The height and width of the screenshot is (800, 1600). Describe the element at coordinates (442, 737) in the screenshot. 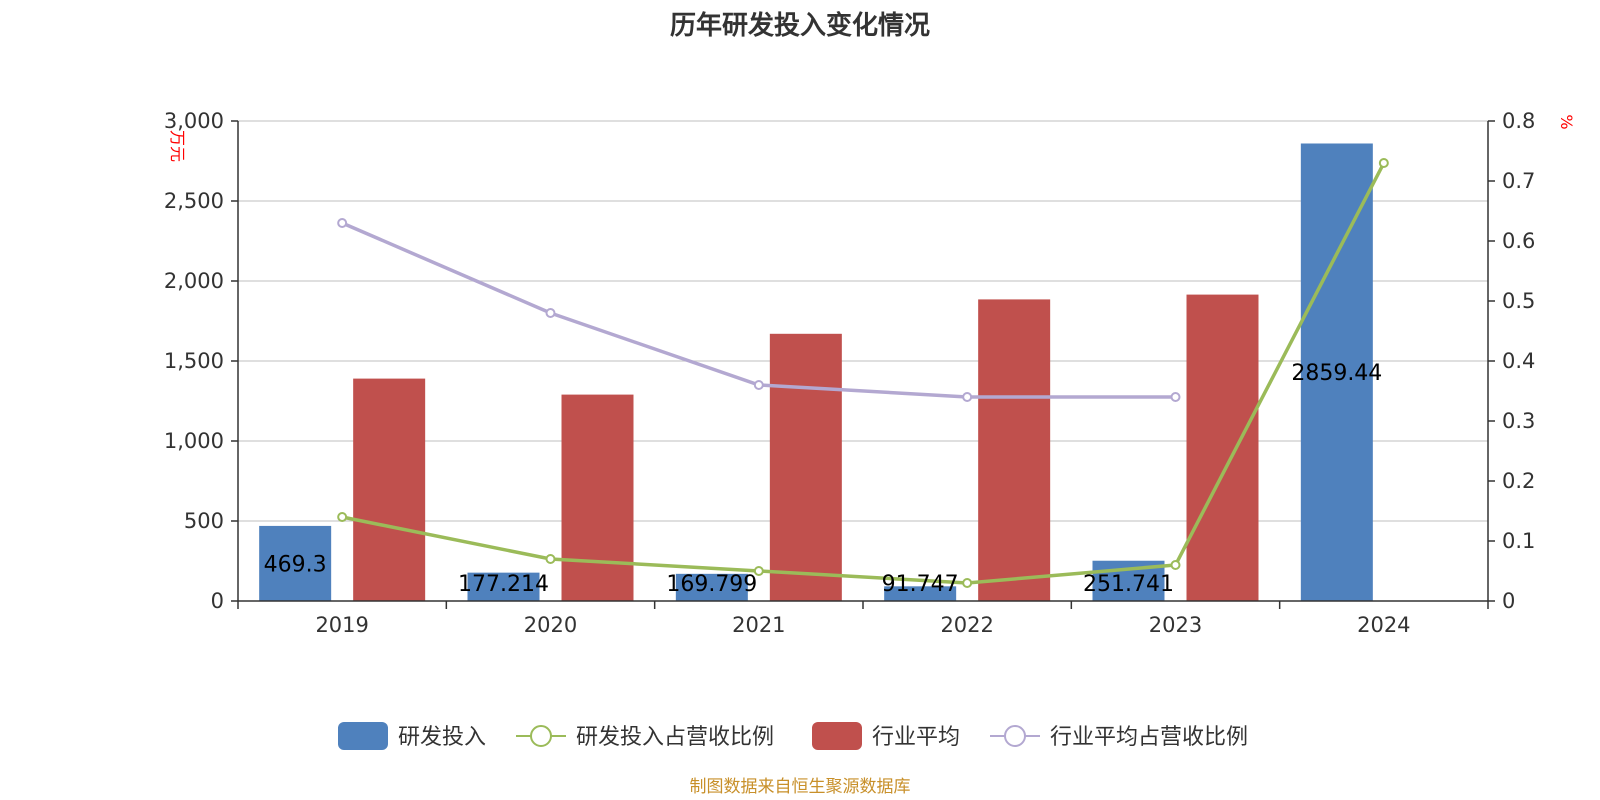

I see `legend-label: 研发投入` at that location.